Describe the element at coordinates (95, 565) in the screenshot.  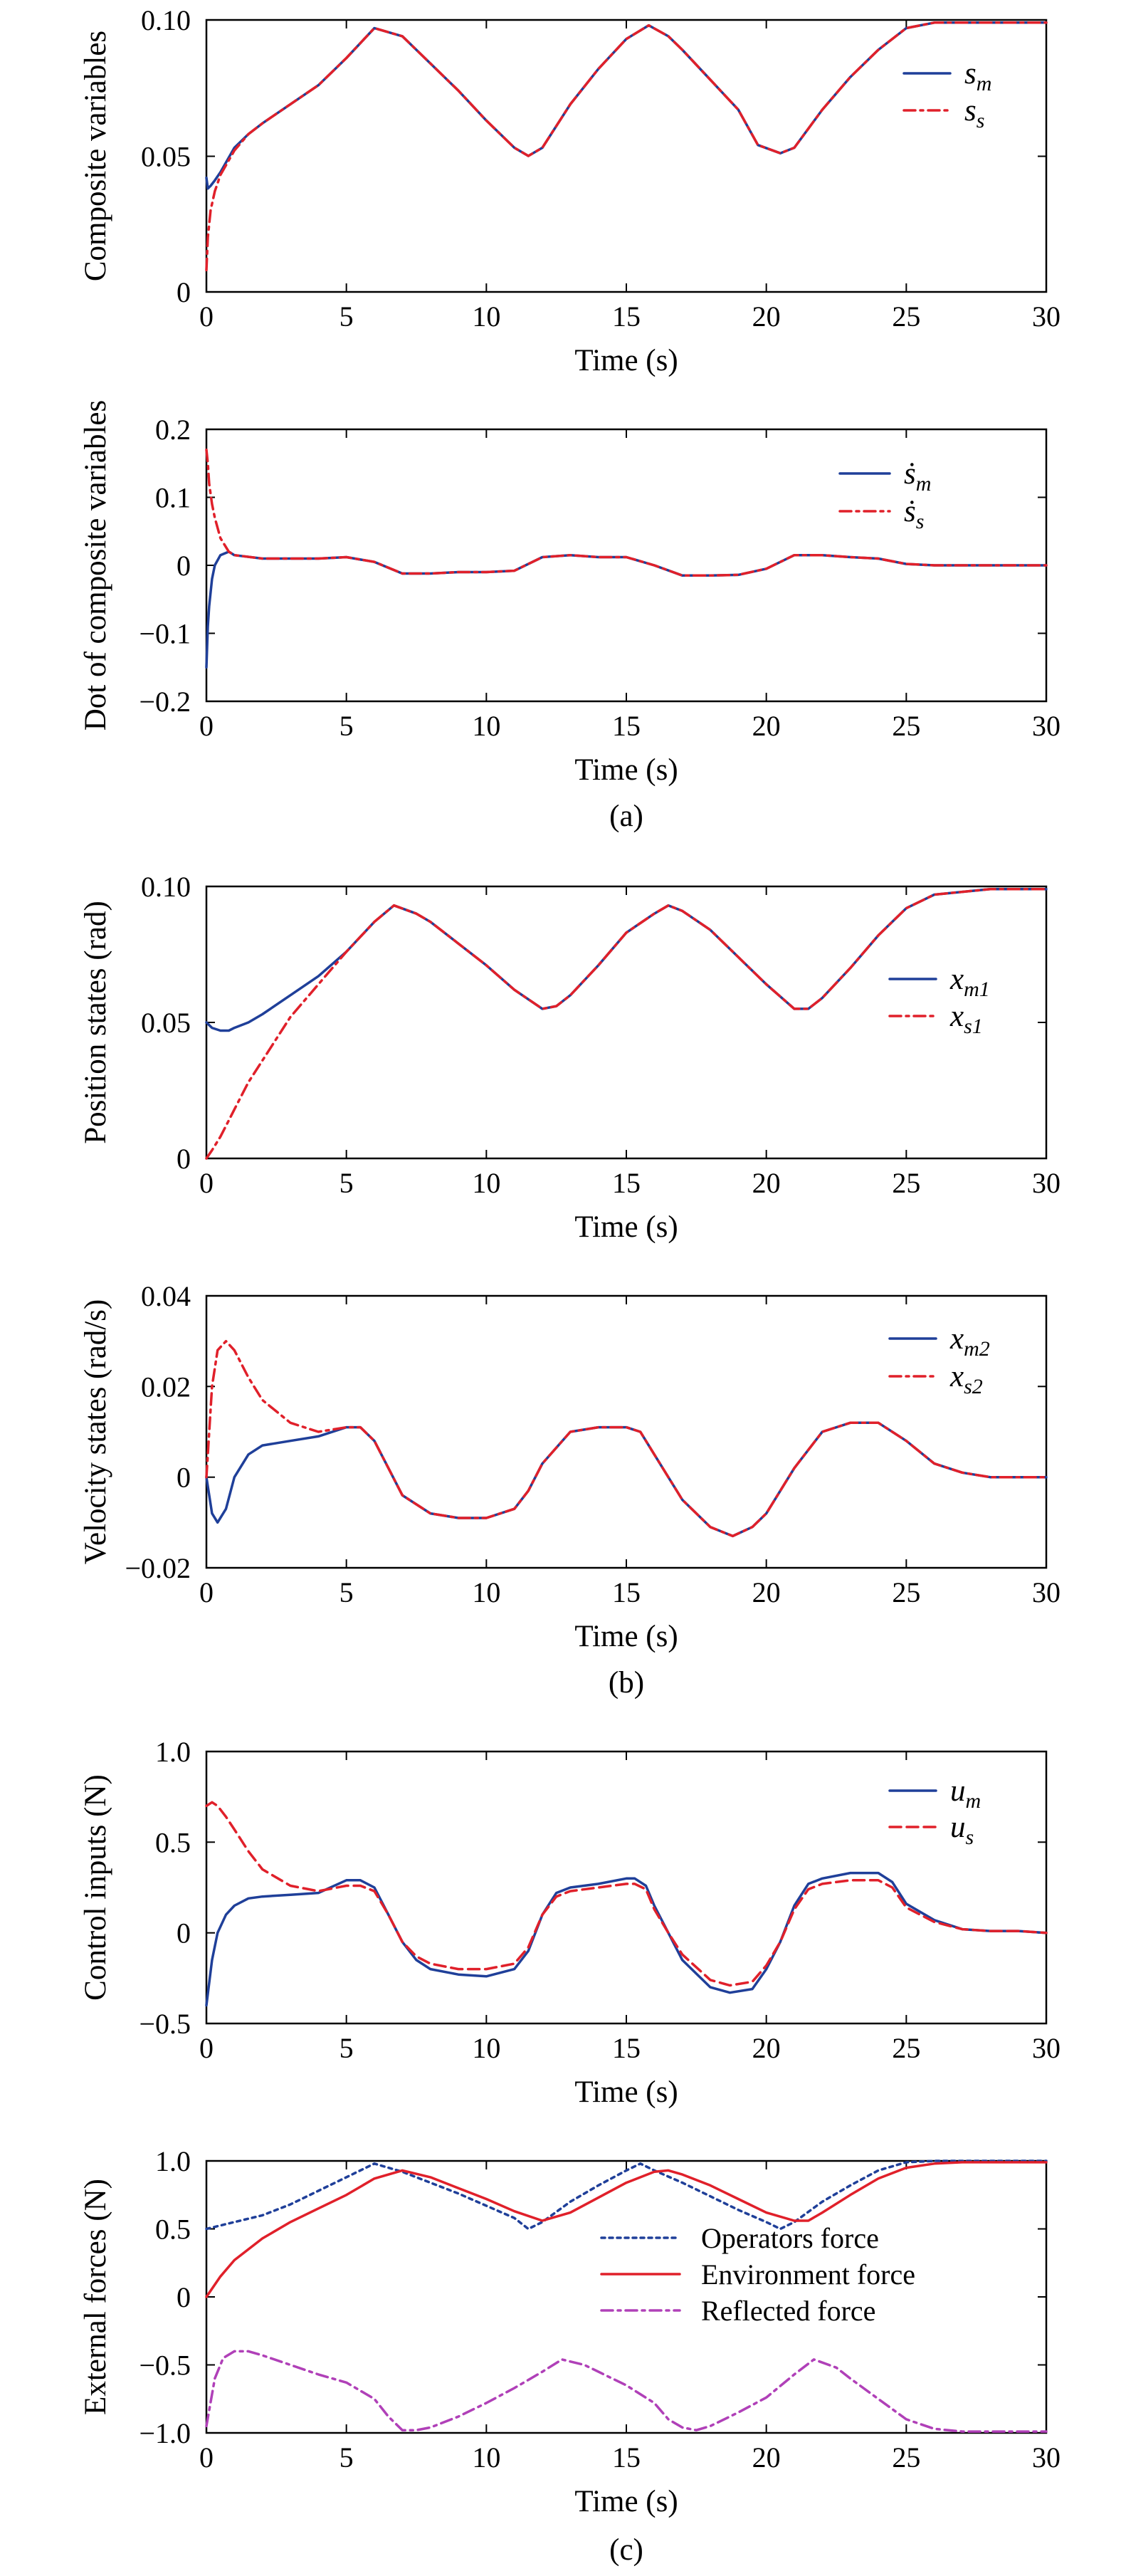
I see `y-axis-label: Dot of composite variables` at that location.